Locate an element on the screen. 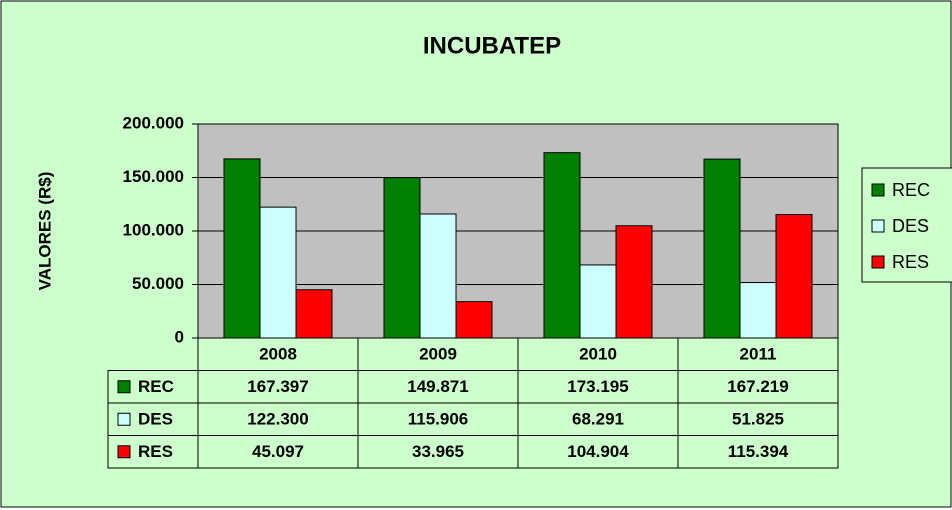 The height and width of the screenshot is (510, 952). data-label: 173.195 is located at coordinates (597, 386).